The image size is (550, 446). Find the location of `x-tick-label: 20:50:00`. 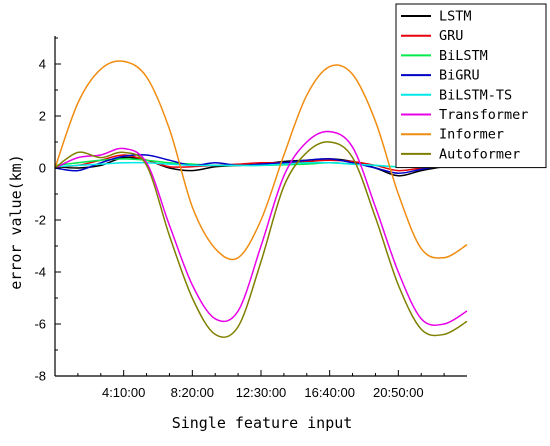

x-tick-label: 20:50:00 is located at coordinates (398, 392).